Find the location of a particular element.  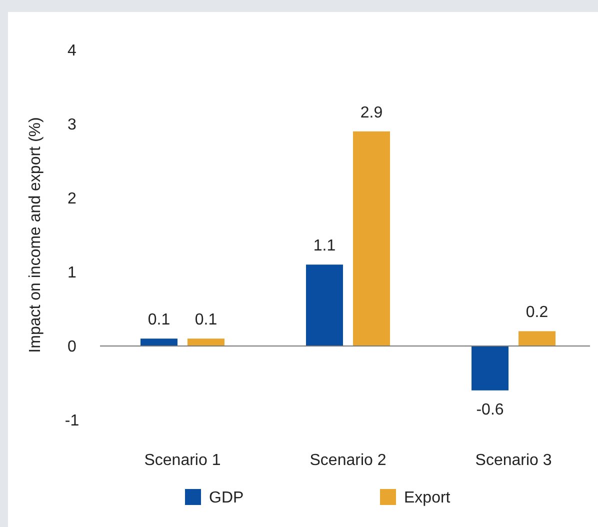

y-tick-label: 0 is located at coordinates (72, 347).